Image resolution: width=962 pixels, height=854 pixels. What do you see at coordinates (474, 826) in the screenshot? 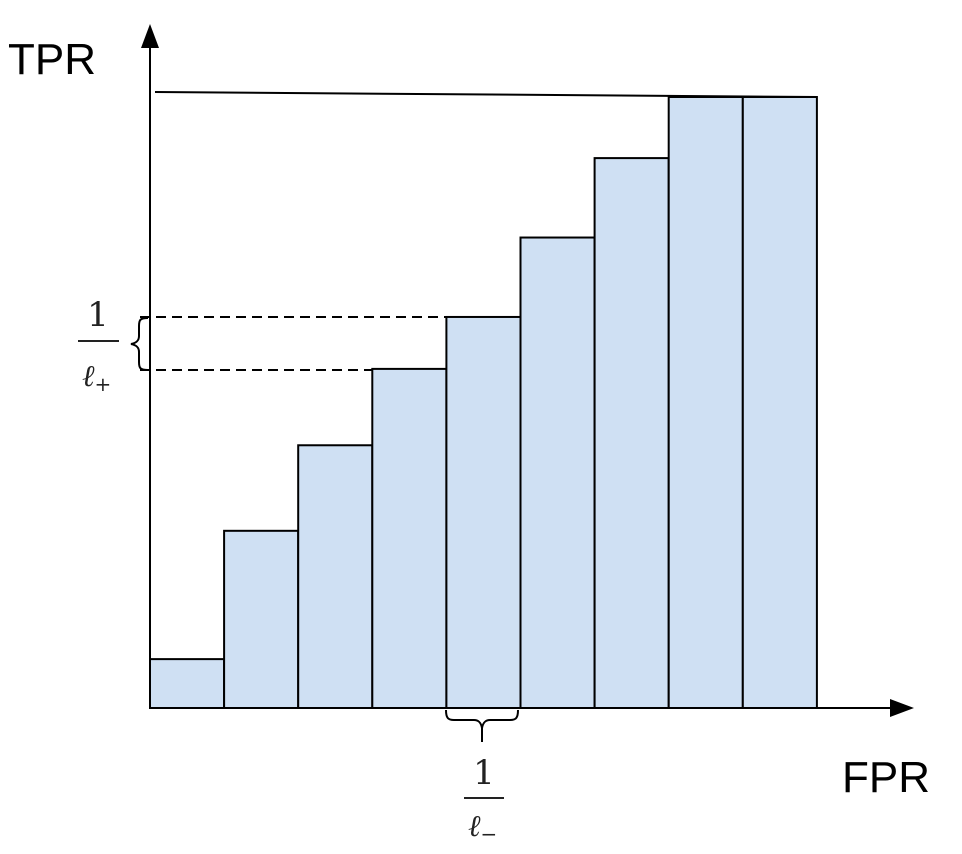
I see `fpr-denominator-symbol: ℓ` at bounding box center [474, 826].